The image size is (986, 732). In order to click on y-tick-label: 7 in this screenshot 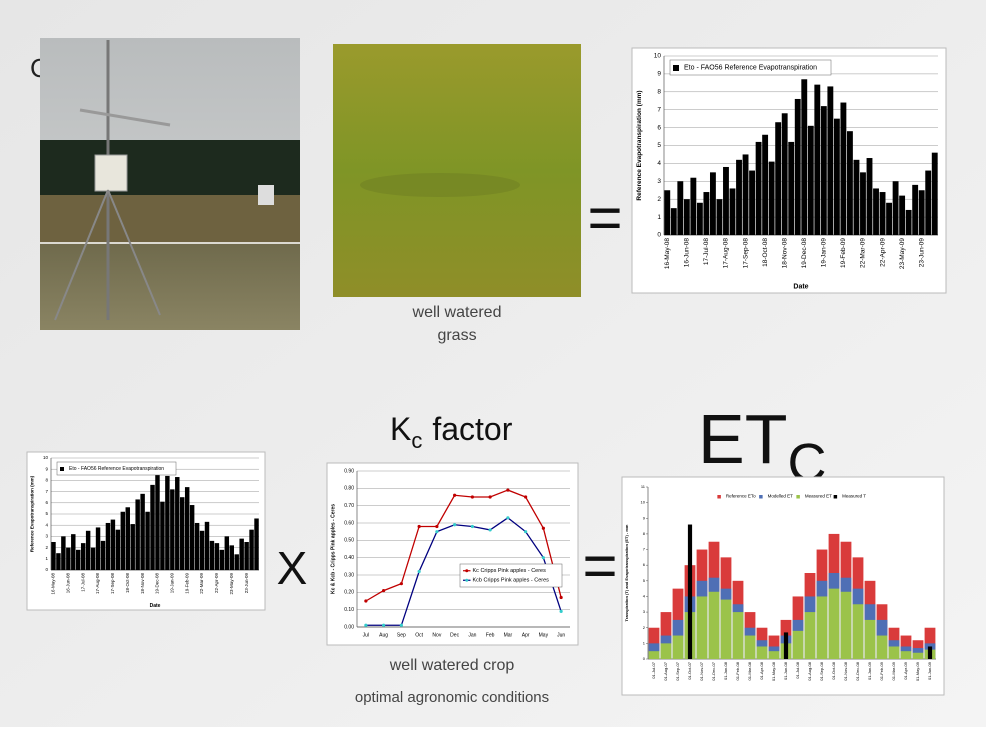, I will do `click(46, 491)`.